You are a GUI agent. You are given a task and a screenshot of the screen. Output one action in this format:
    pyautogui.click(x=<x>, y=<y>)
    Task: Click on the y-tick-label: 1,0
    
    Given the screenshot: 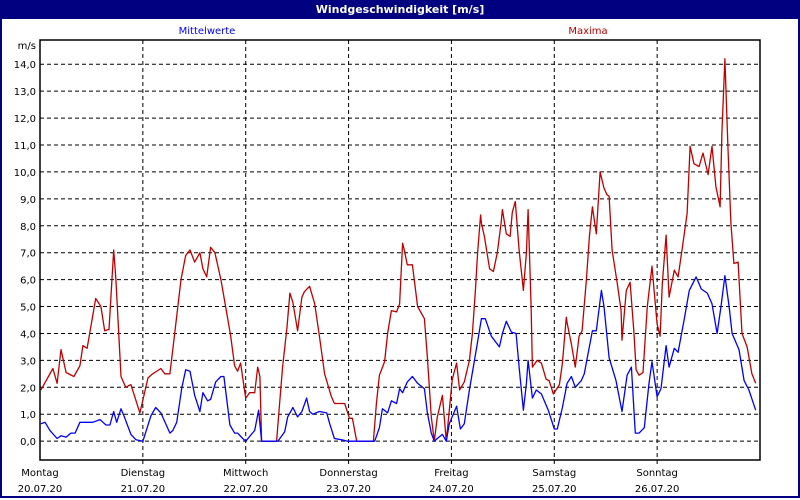 What is the action you would take?
    pyautogui.click(x=28, y=415)
    